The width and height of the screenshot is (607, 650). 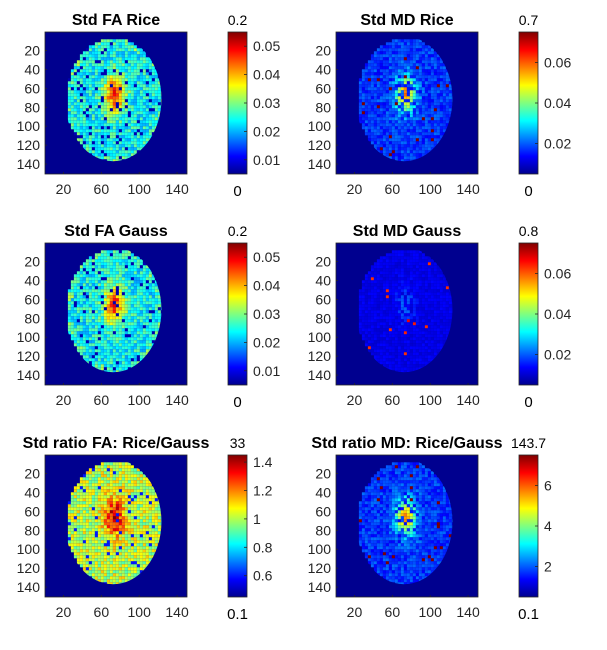 What do you see at coordinates (406, 443) in the screenshot?
I see `subplot-title: Std ratio MD: Rice/Gauss` at bounding box center [406, 443].